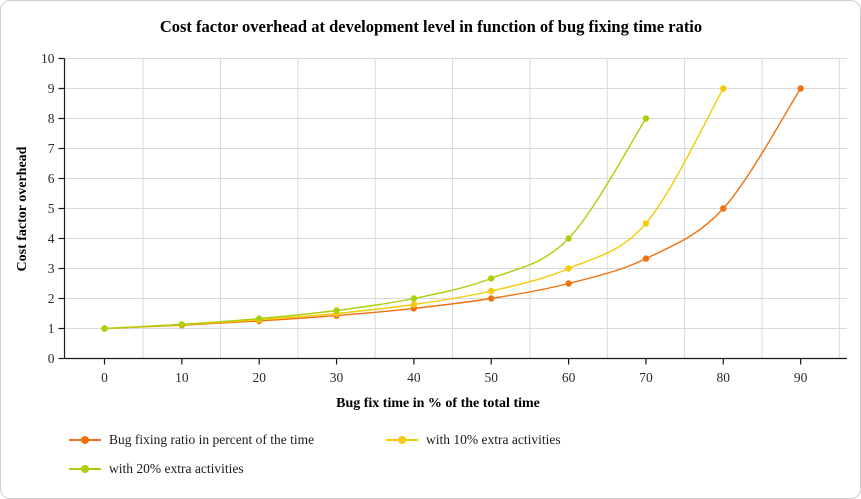 This screenshot has width=861, height=499. I want to click on y-tick-label: 9, so click(51, 88).